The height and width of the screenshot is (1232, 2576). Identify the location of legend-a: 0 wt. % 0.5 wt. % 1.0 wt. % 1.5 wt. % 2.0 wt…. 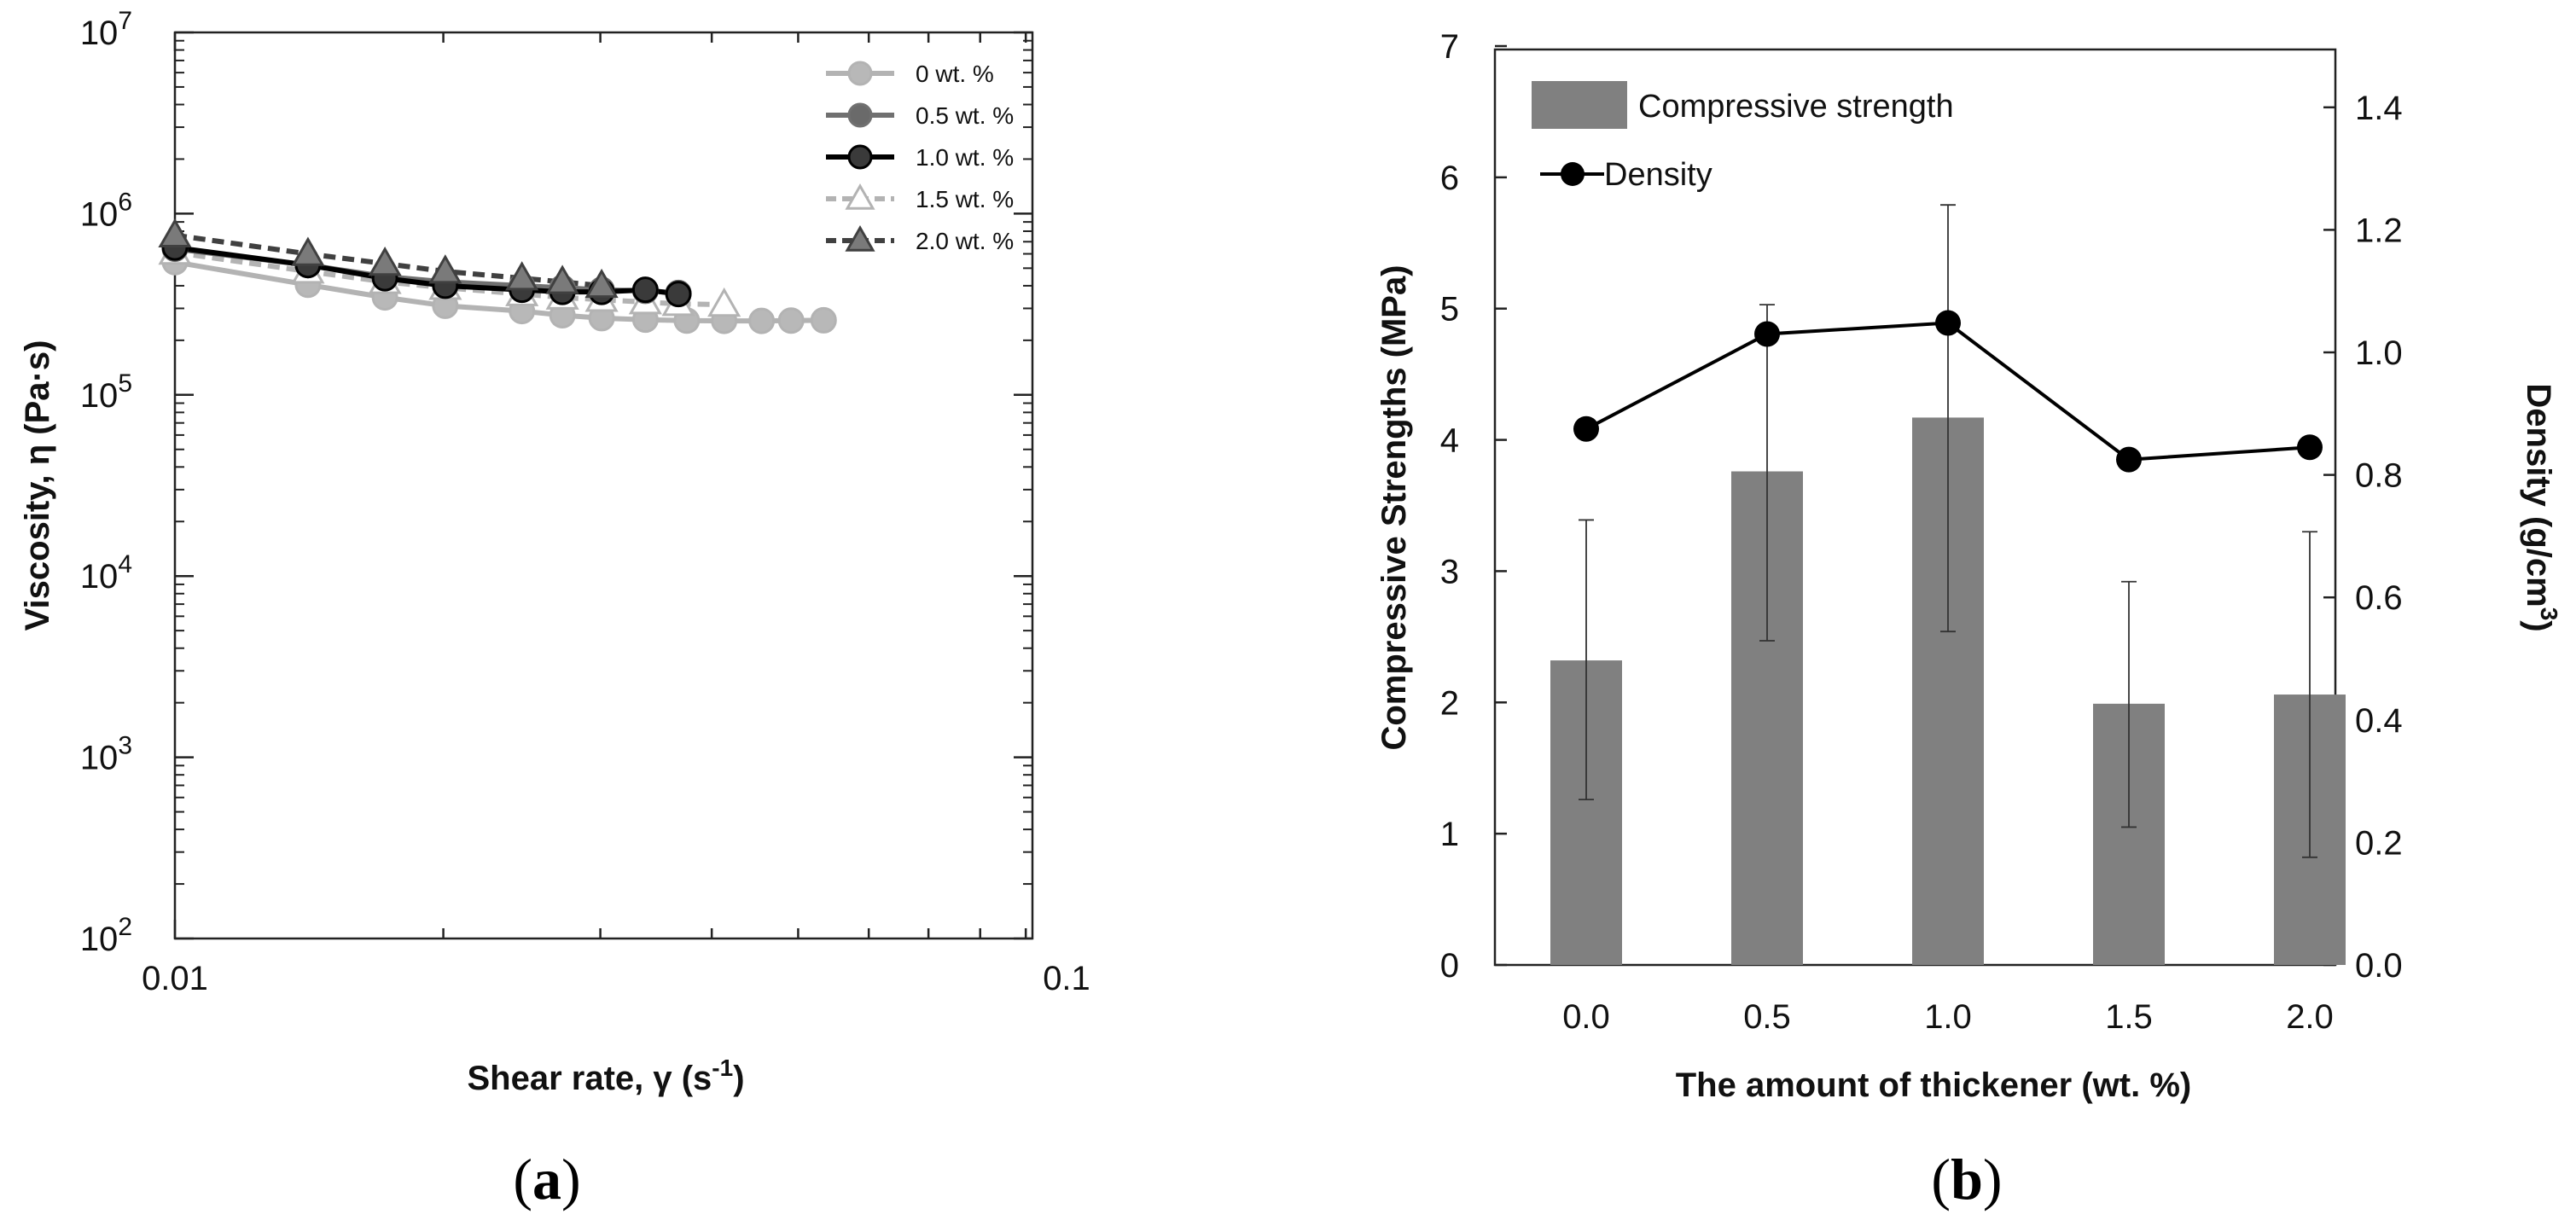
(920, 157).